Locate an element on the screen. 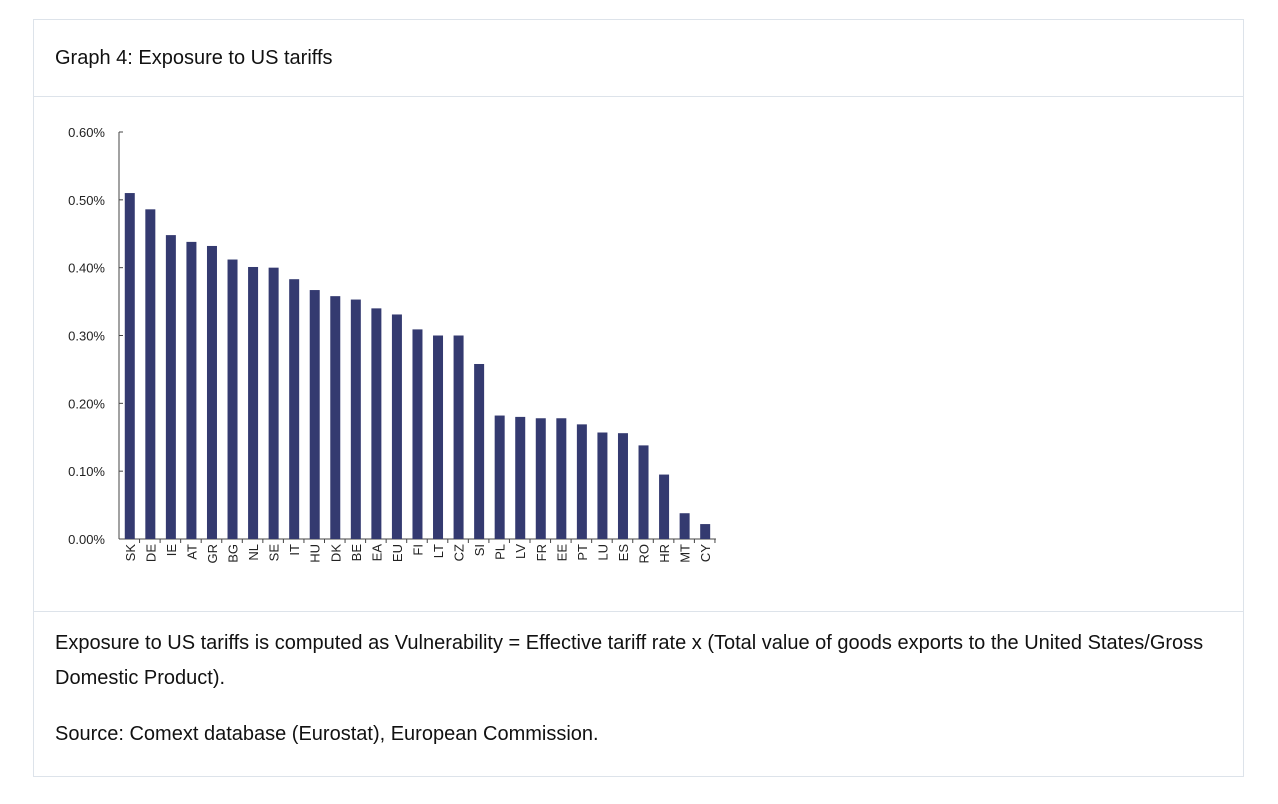 Image resolution: width=1278 pixels, height=804 pixels. bar-LU is located at coordinates (602, 485).